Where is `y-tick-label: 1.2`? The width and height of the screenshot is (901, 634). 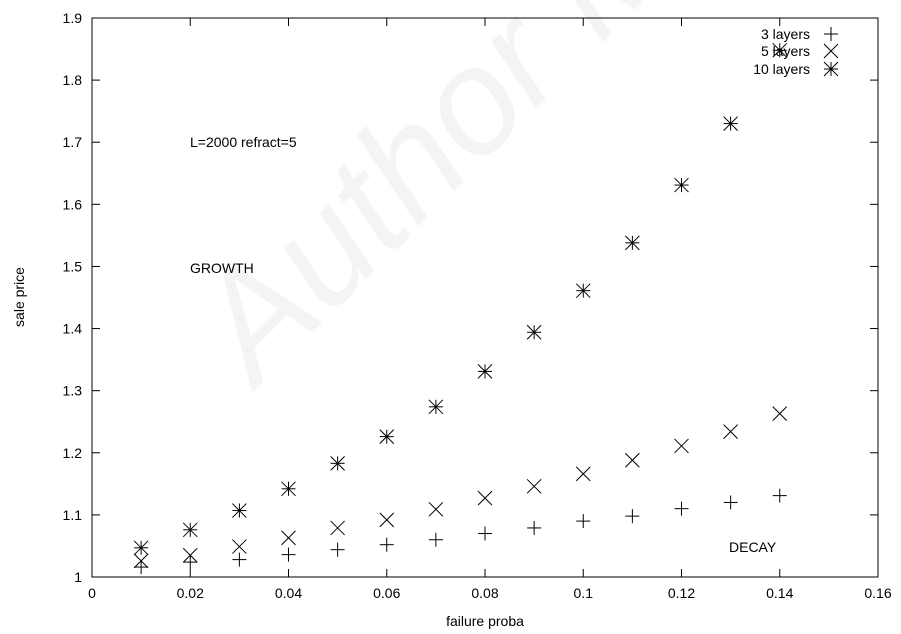
y-tick-label: 1.2 is located at coordinates (73, 453).